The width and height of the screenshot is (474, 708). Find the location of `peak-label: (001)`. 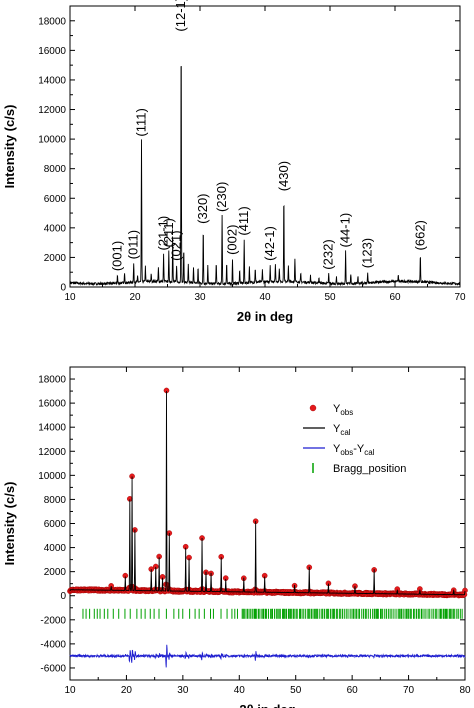

peak-label: (001) is located at coordinates (116, 256).